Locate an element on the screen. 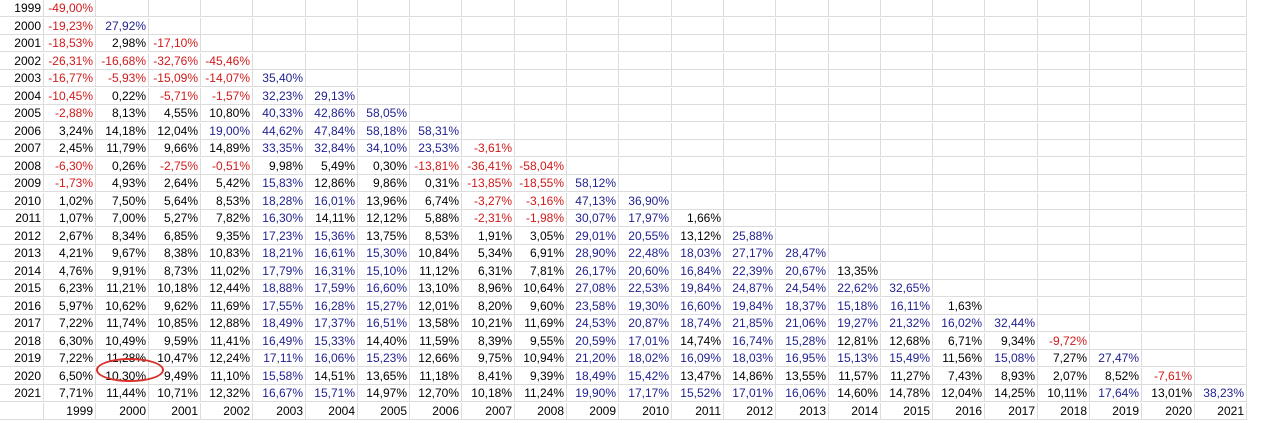 This screenshot has width=1262, height=423. corner-cell is located at coordinates (22, 411).